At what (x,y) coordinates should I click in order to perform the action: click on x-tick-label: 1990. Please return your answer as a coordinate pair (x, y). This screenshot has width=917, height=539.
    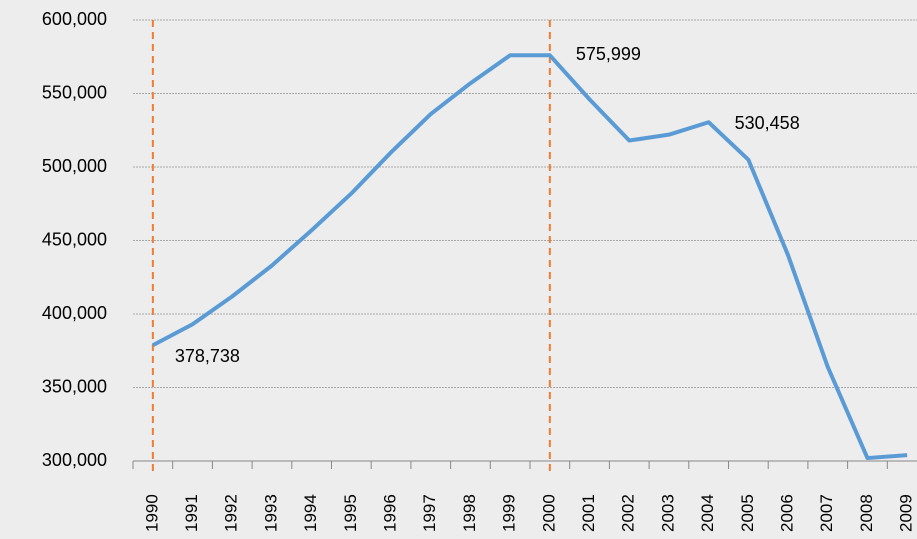
    Looking at the image, I should click on (151, 513).